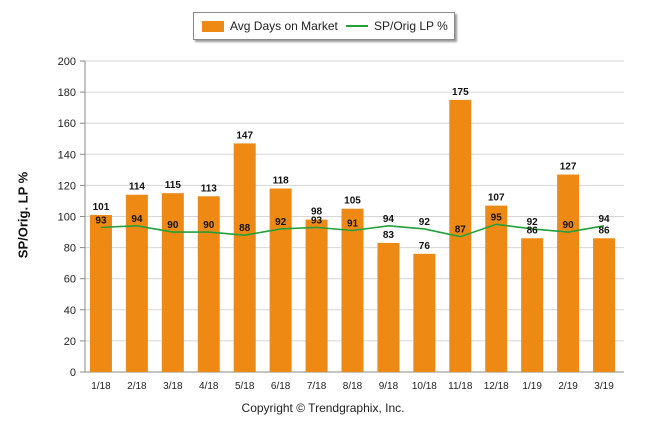 The height and width of the screenshot is (434, 646). What do you see at coordinates (173, 386) in the screenshot?
I see `x-tick-label: 3/18` at bounding box center [173, 386].